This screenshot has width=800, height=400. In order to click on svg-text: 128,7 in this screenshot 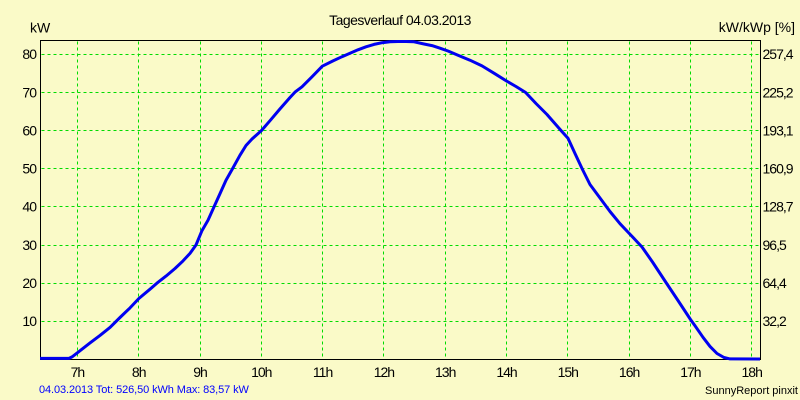, I will do `click(778, 207)`.